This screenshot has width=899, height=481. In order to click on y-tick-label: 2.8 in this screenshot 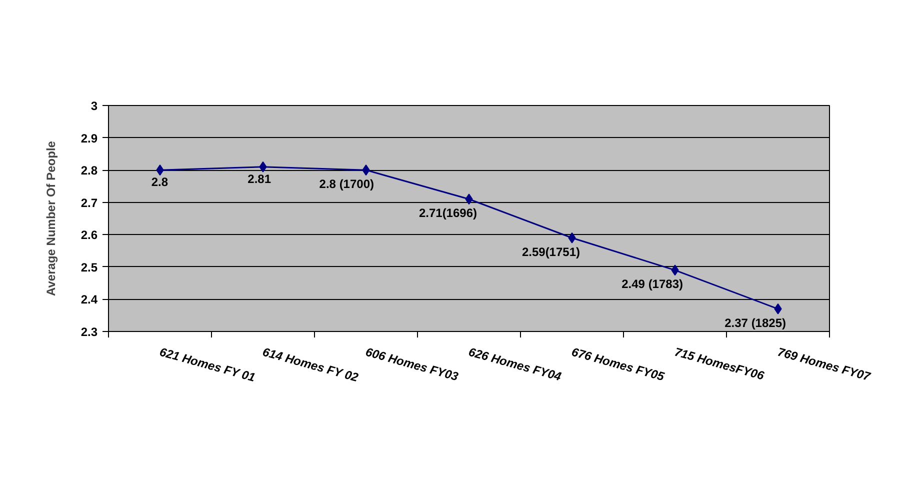, I will do `click(89, 171)`.